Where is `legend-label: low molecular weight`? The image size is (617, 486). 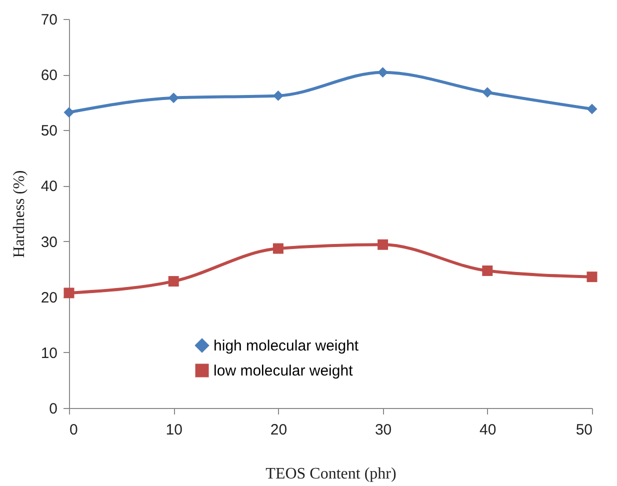
legend-label: low molecular weight is located at coordinates (284, 371).